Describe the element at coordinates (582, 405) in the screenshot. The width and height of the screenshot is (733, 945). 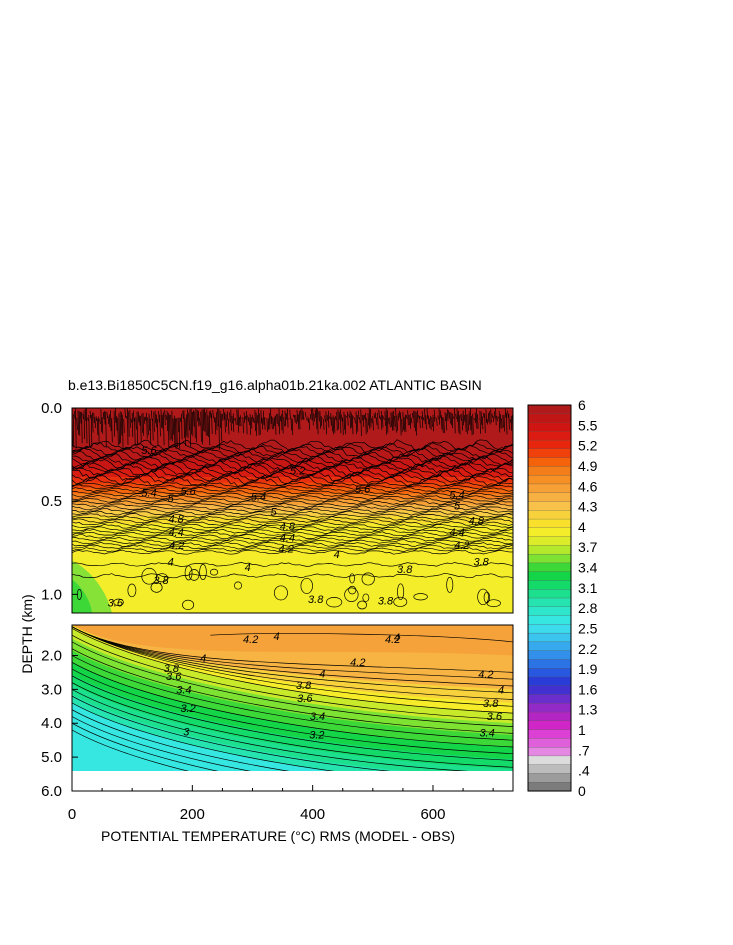
I see `colorbar-label: 6` at that location.